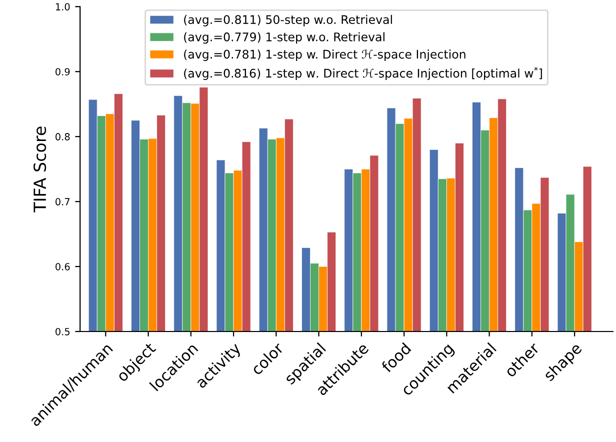  Describe the element at coordinates (63, 136) in the screenshot. I see `y-tick-label: 0.8` at that location.